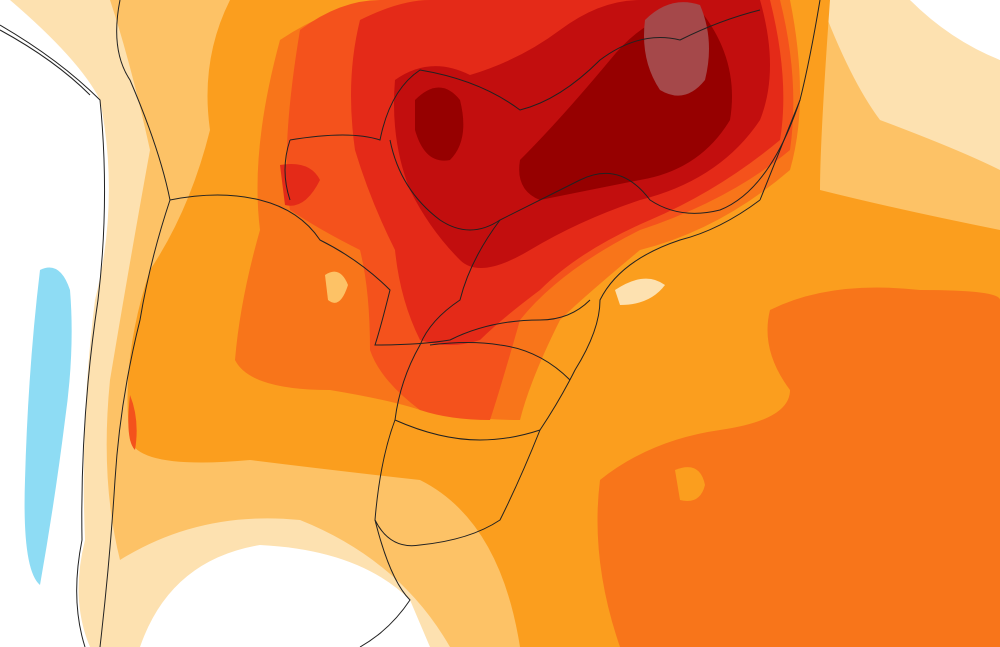  Describe the element at coordinates (285, 596) in the screenshot. I see `ocean-bottom` at that location.